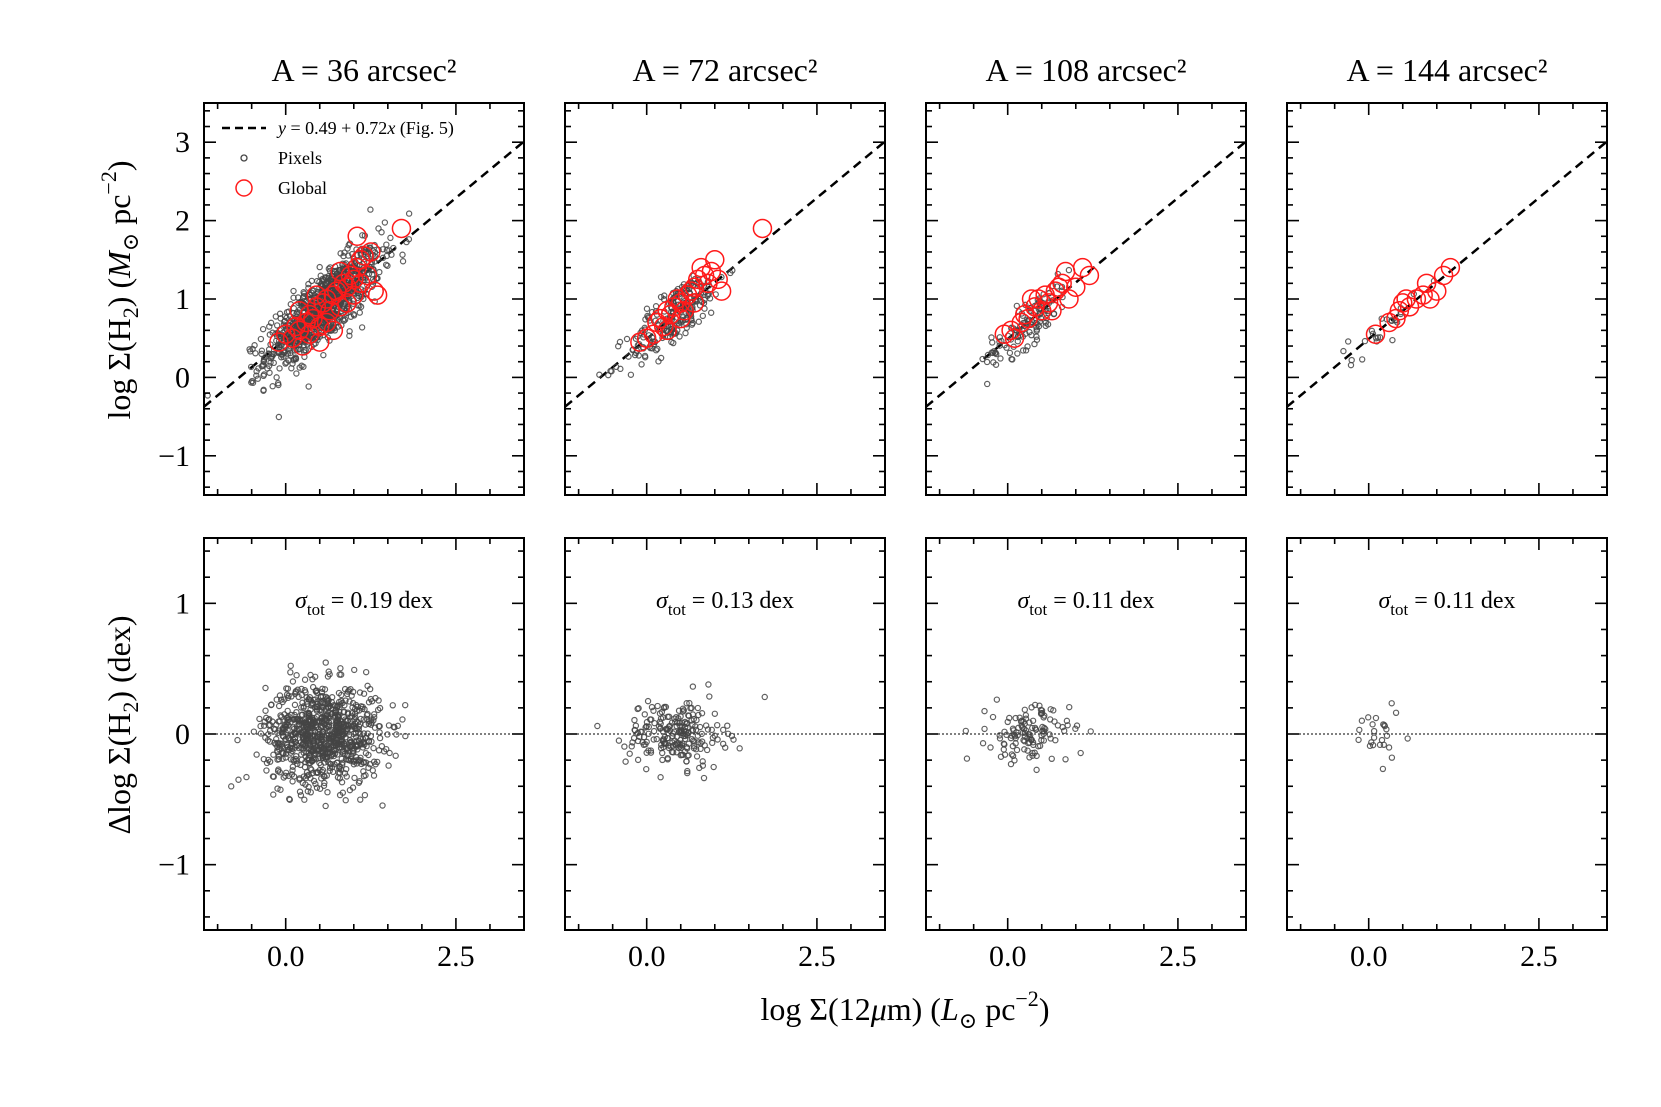 The height and width of the screenshot is (1107, 1661). I want to click on sigma-annotation: σtot = 0.13 dex, so click(725, 603).